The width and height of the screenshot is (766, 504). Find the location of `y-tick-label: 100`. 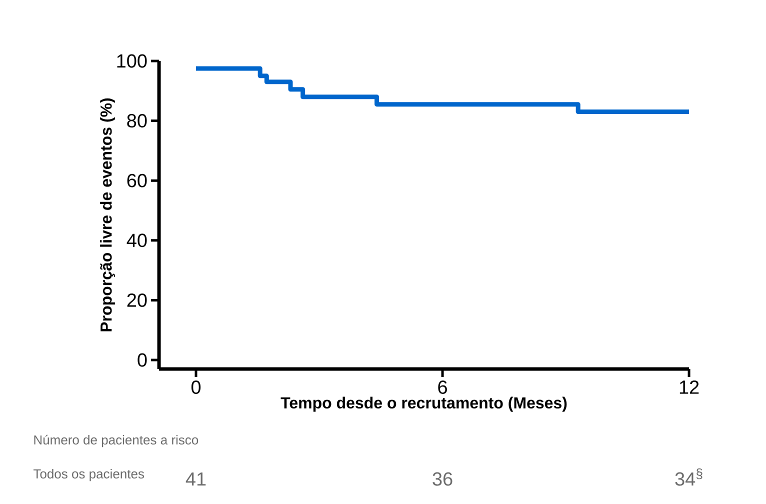

y-tick-label: 100 is located at coordinates (132, 61).